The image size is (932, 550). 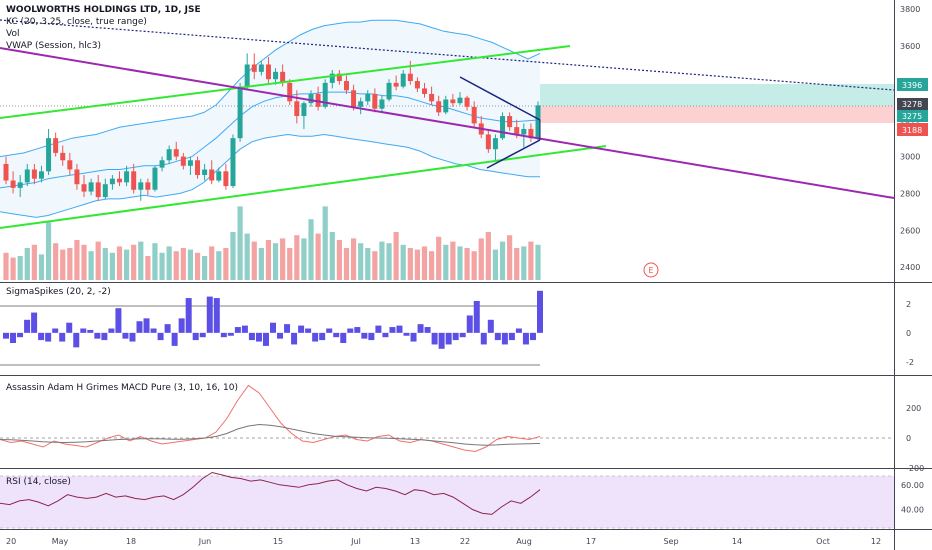 I want to click on badge-last: 3278, so click(x=912, y=104).